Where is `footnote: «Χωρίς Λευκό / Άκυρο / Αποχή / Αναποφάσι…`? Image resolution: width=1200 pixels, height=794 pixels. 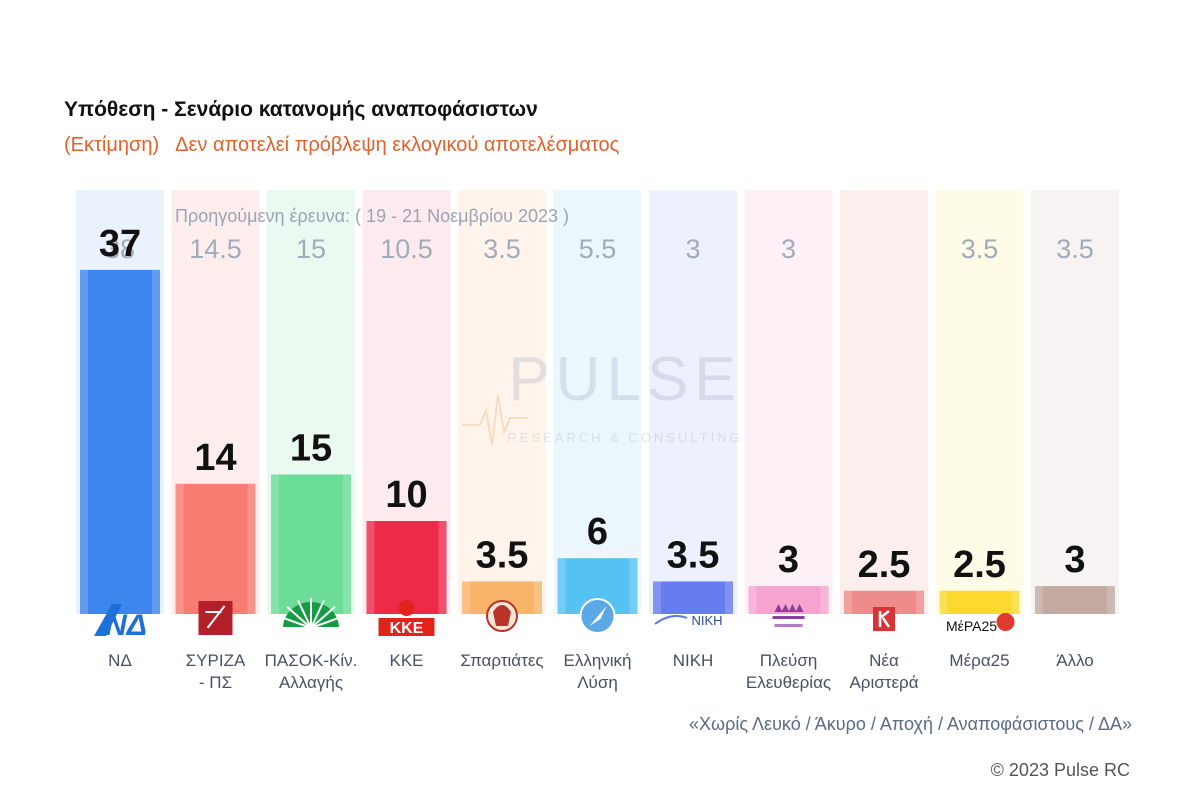
footnote: «Χωρίς Λευκό / Άκυρο / Αποχή / Αναποφάσι… is located at coordinates (910, 724).